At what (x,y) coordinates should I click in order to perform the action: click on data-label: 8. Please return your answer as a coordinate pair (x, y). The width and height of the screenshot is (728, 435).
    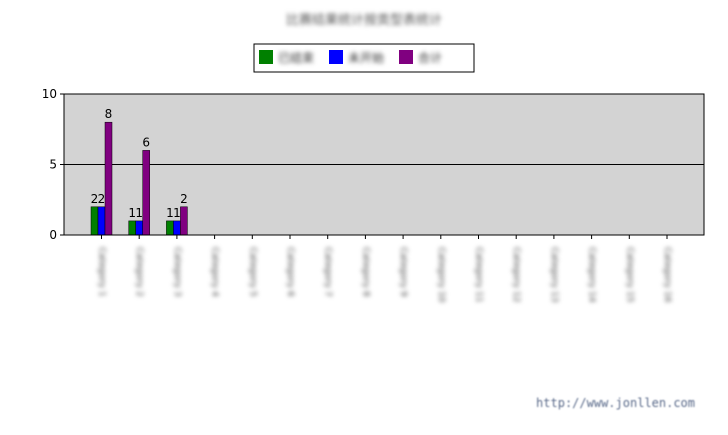
    Looking at the image, I should click on (109, 114).